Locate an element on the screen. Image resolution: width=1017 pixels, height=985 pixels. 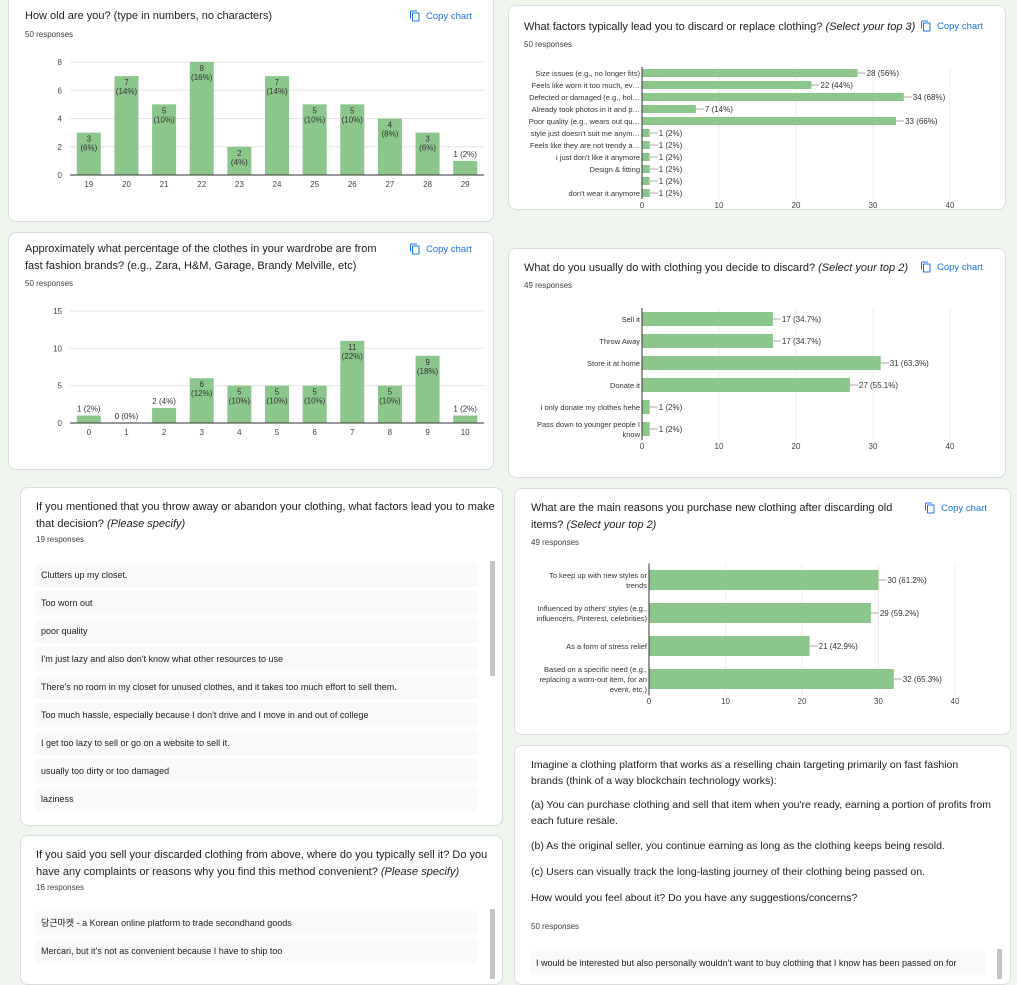
x-tick-label: 4 is located at coordinates (239, 432).